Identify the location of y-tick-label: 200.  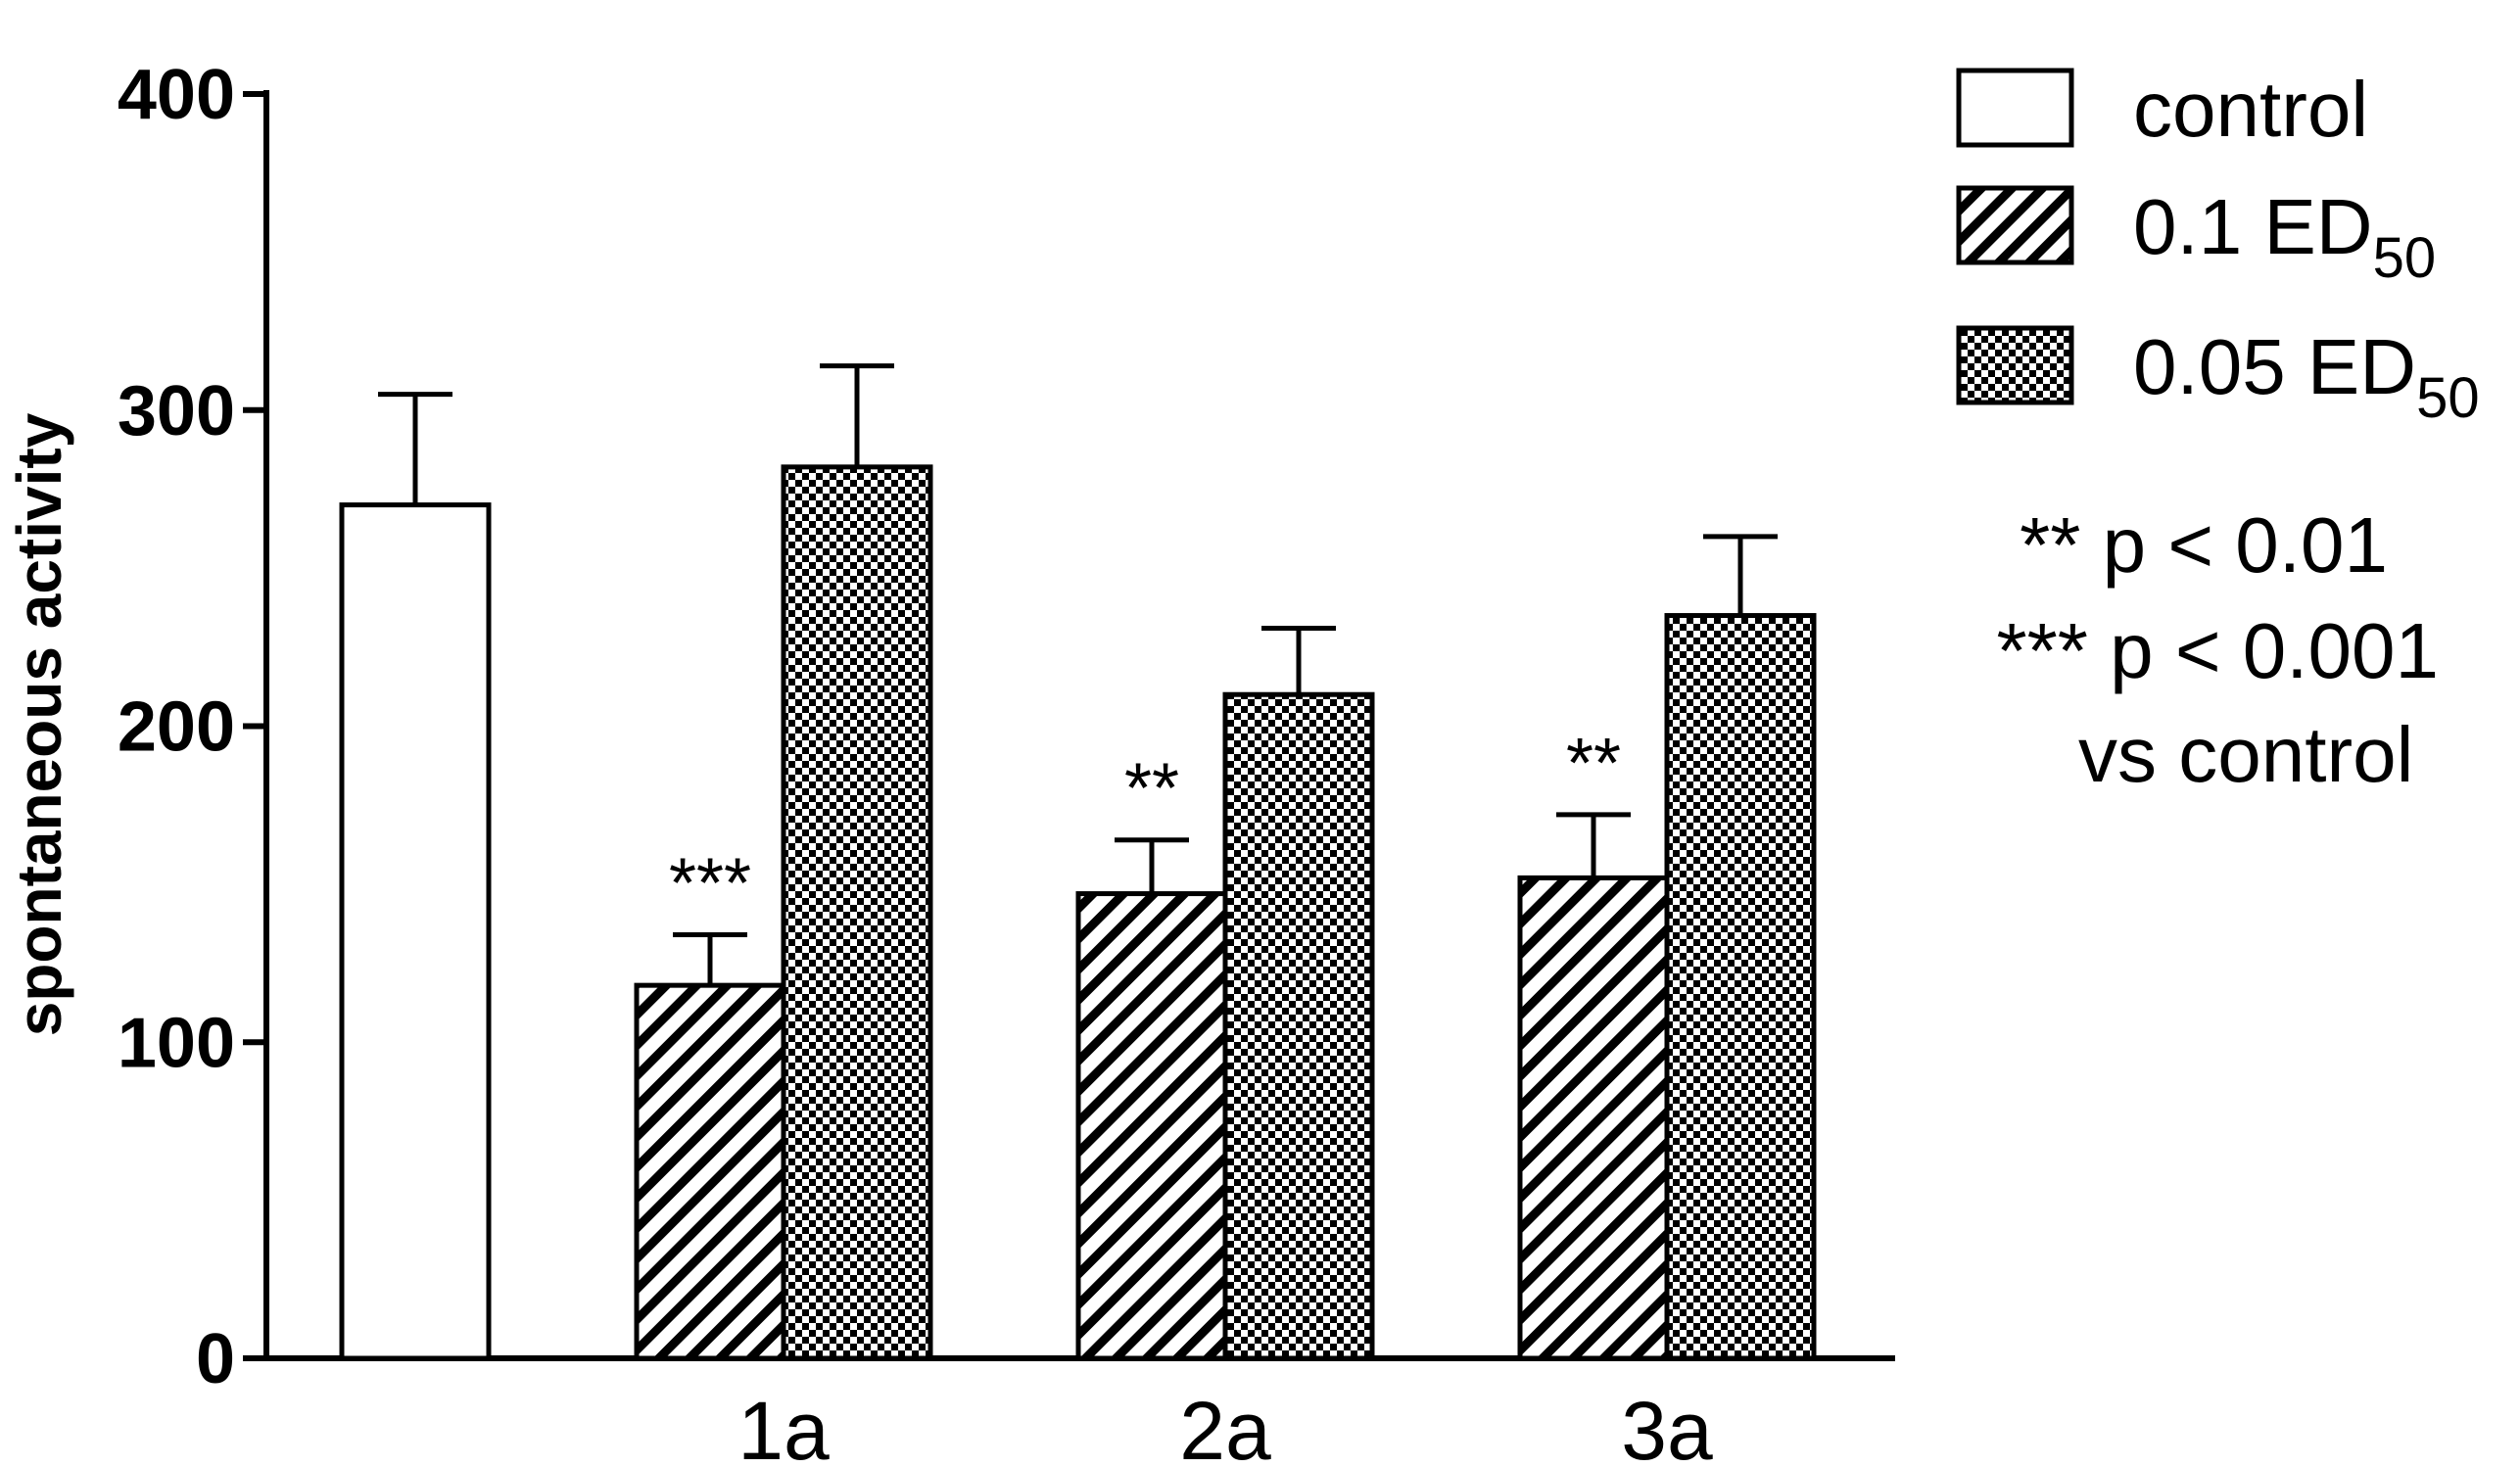
(176, 727).